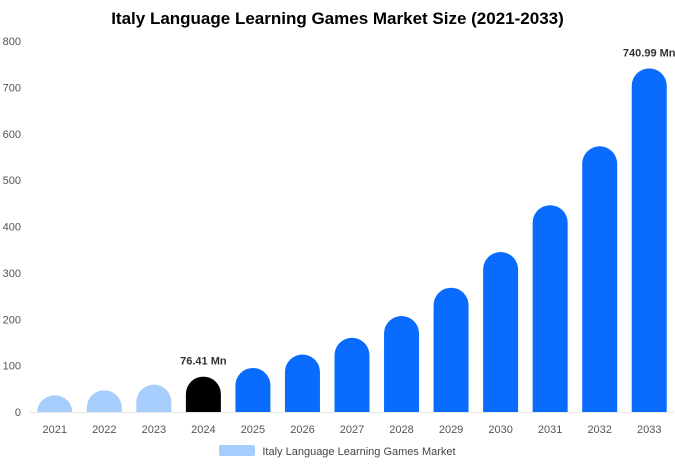 Image resolution: width=675 pixels, height=469 pixels. Describe the element at coordinates (402, 364) in the screenshot. I see `bar-2028` at that location.